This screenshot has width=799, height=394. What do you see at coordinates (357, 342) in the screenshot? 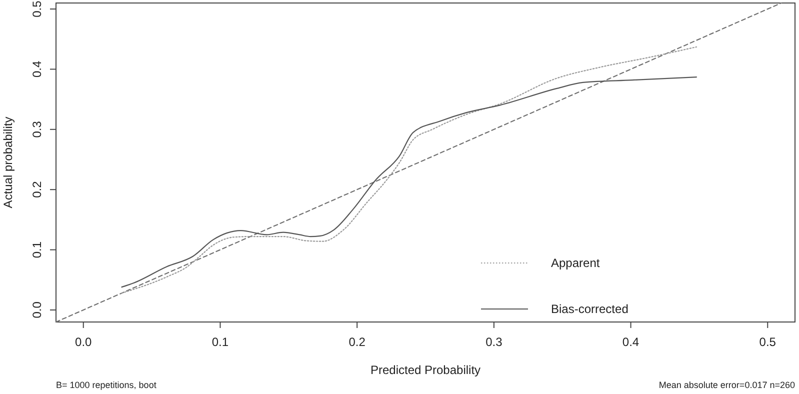
I see `x-tick-label: 0.2` at bounding box center [357, 342].